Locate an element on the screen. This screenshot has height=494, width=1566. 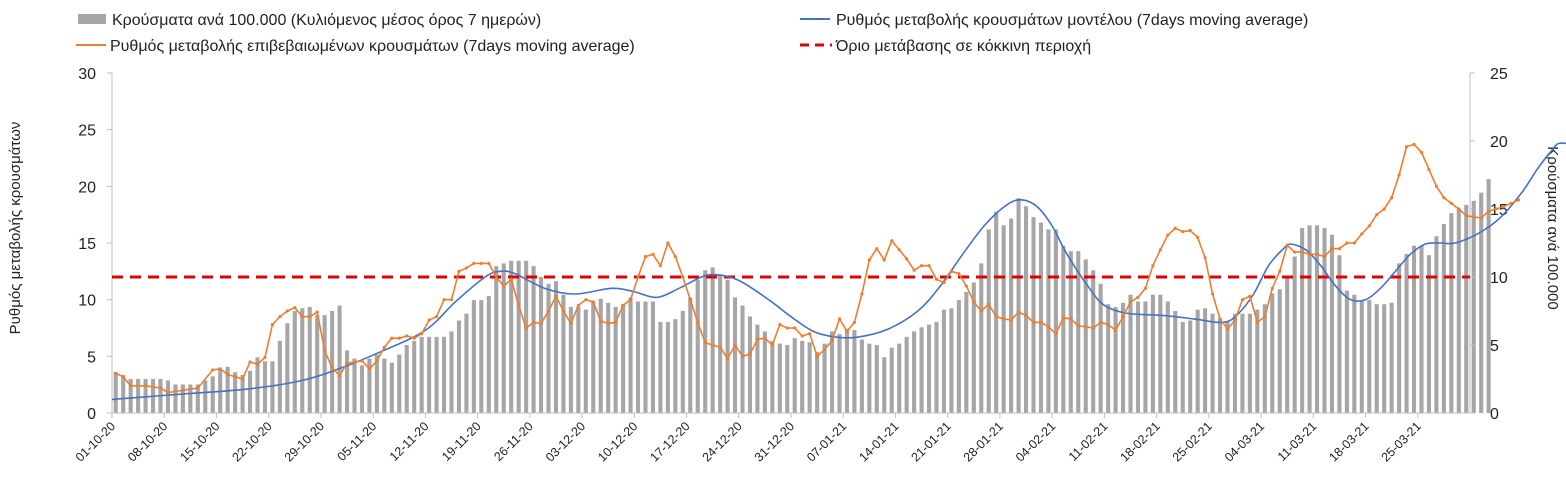
y-right-tick-label: 20 is located at coordinates (1499, 142).